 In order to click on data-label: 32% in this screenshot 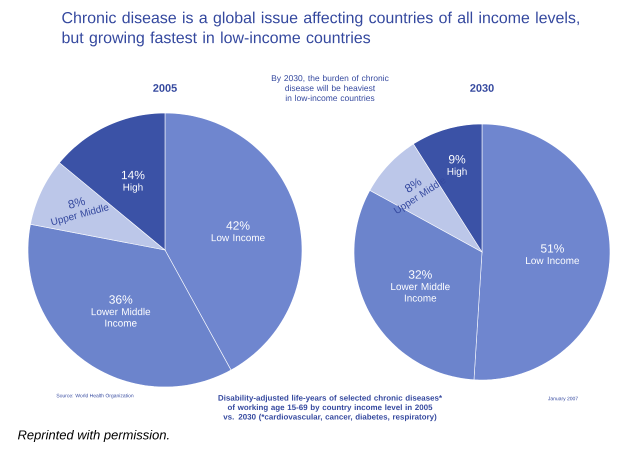, I will do `click(420, 274)`.